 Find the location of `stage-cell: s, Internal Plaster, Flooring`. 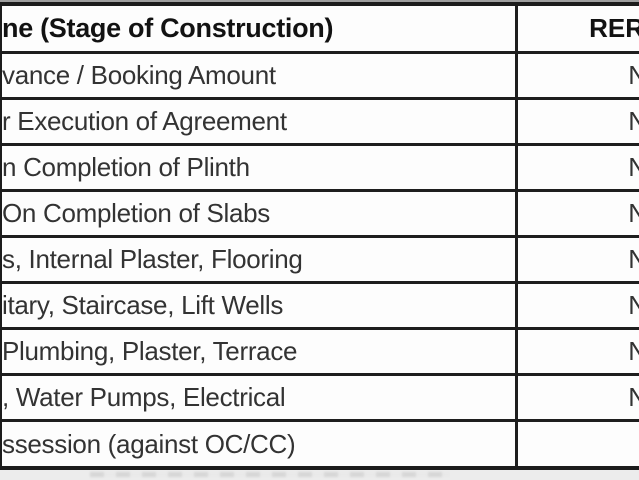

stage-cell: s, Internal Plaster, Flooring is located at coordinates (260, 259).